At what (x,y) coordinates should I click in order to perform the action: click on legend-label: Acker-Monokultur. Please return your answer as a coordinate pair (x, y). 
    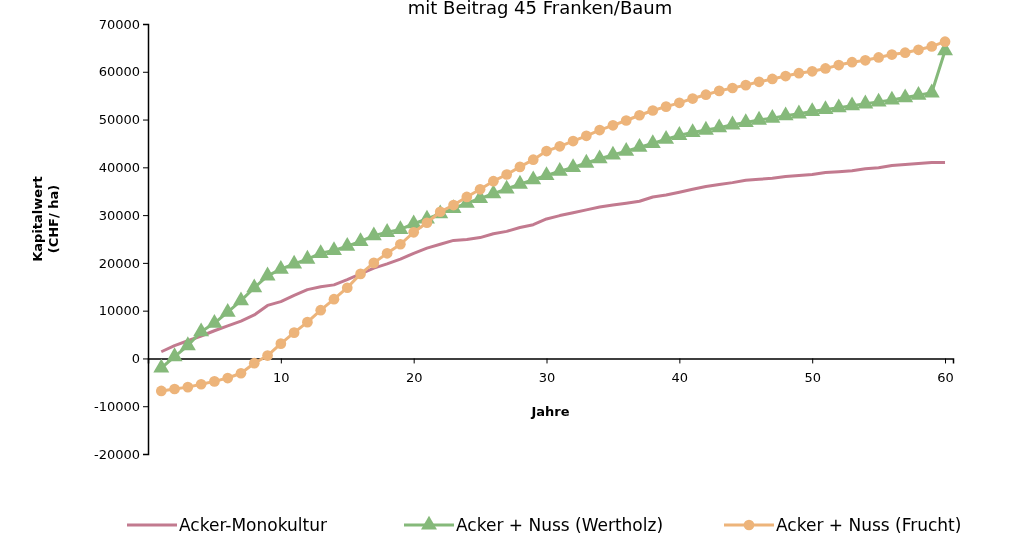
    Looking at the image, I should click on (253, 525).